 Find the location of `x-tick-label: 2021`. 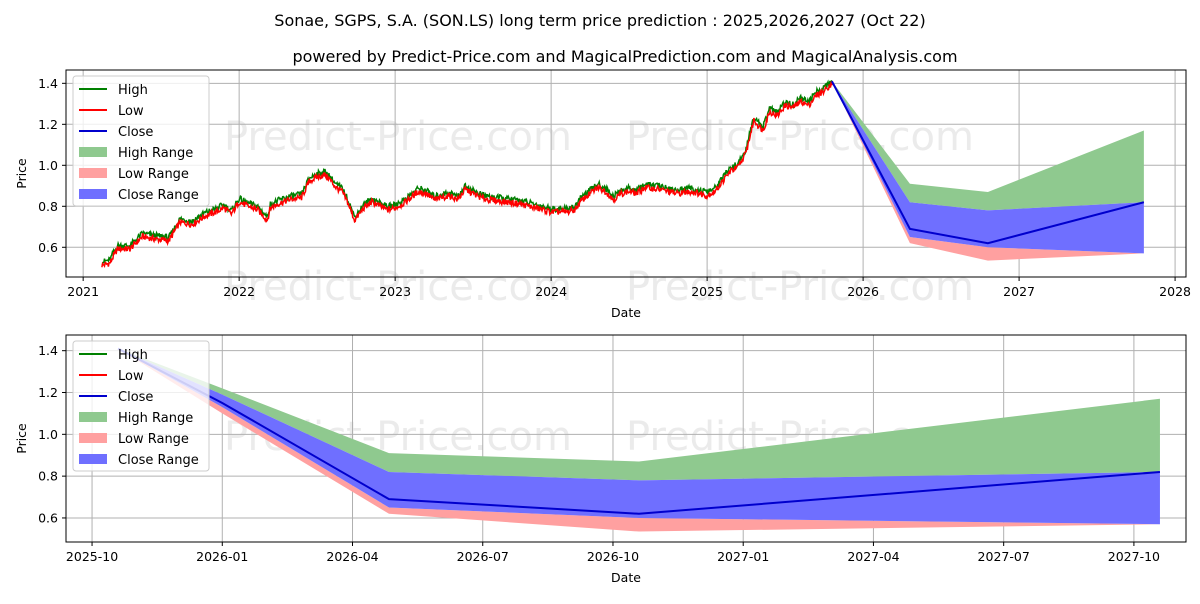

x-tick-label: 2021 is located at coordinates (83, 291).